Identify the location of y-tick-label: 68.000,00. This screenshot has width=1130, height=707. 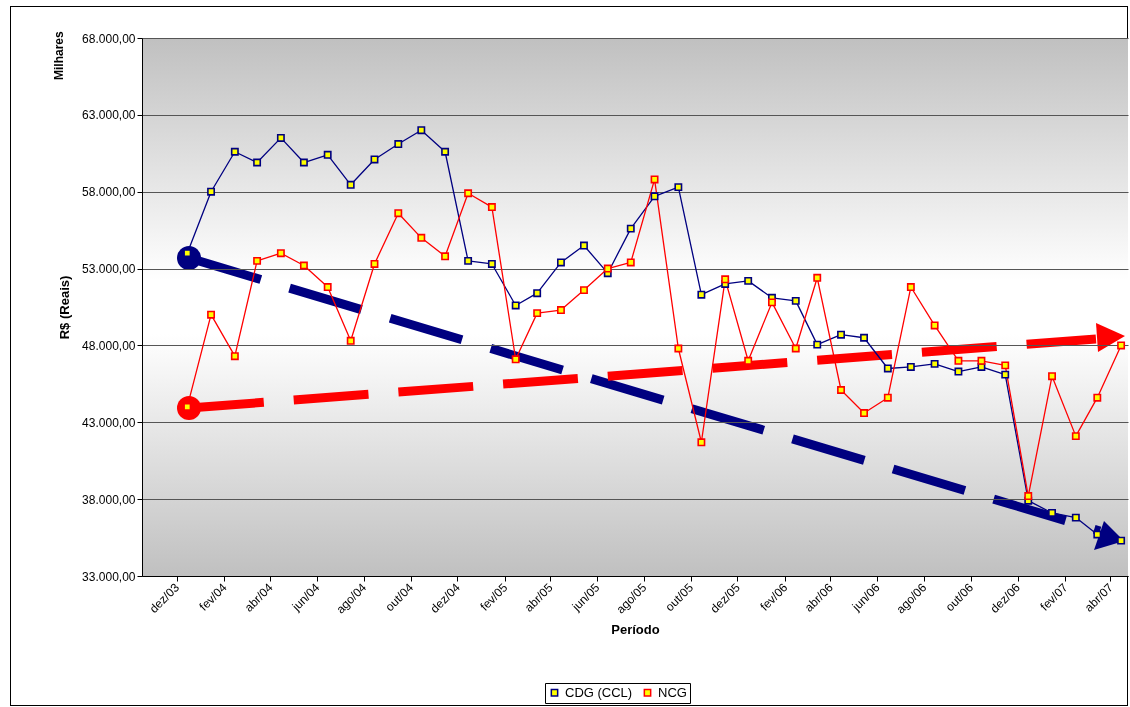
(109, 38).